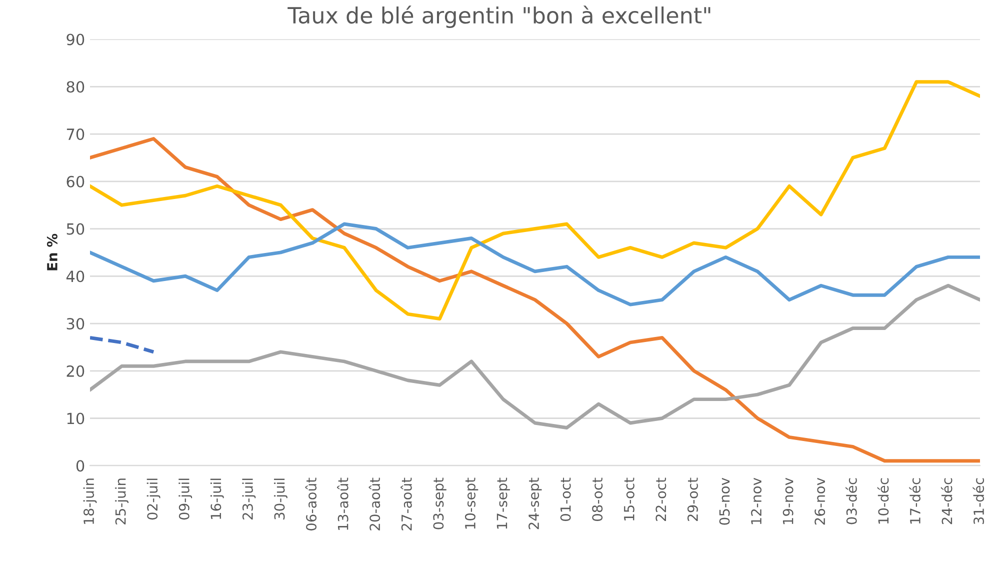 This screenshot has height=561, width=1000. Describe the element at coordinates (883, 501) in the screenshot. I see `x-tick-label: 10-déc` at that location.